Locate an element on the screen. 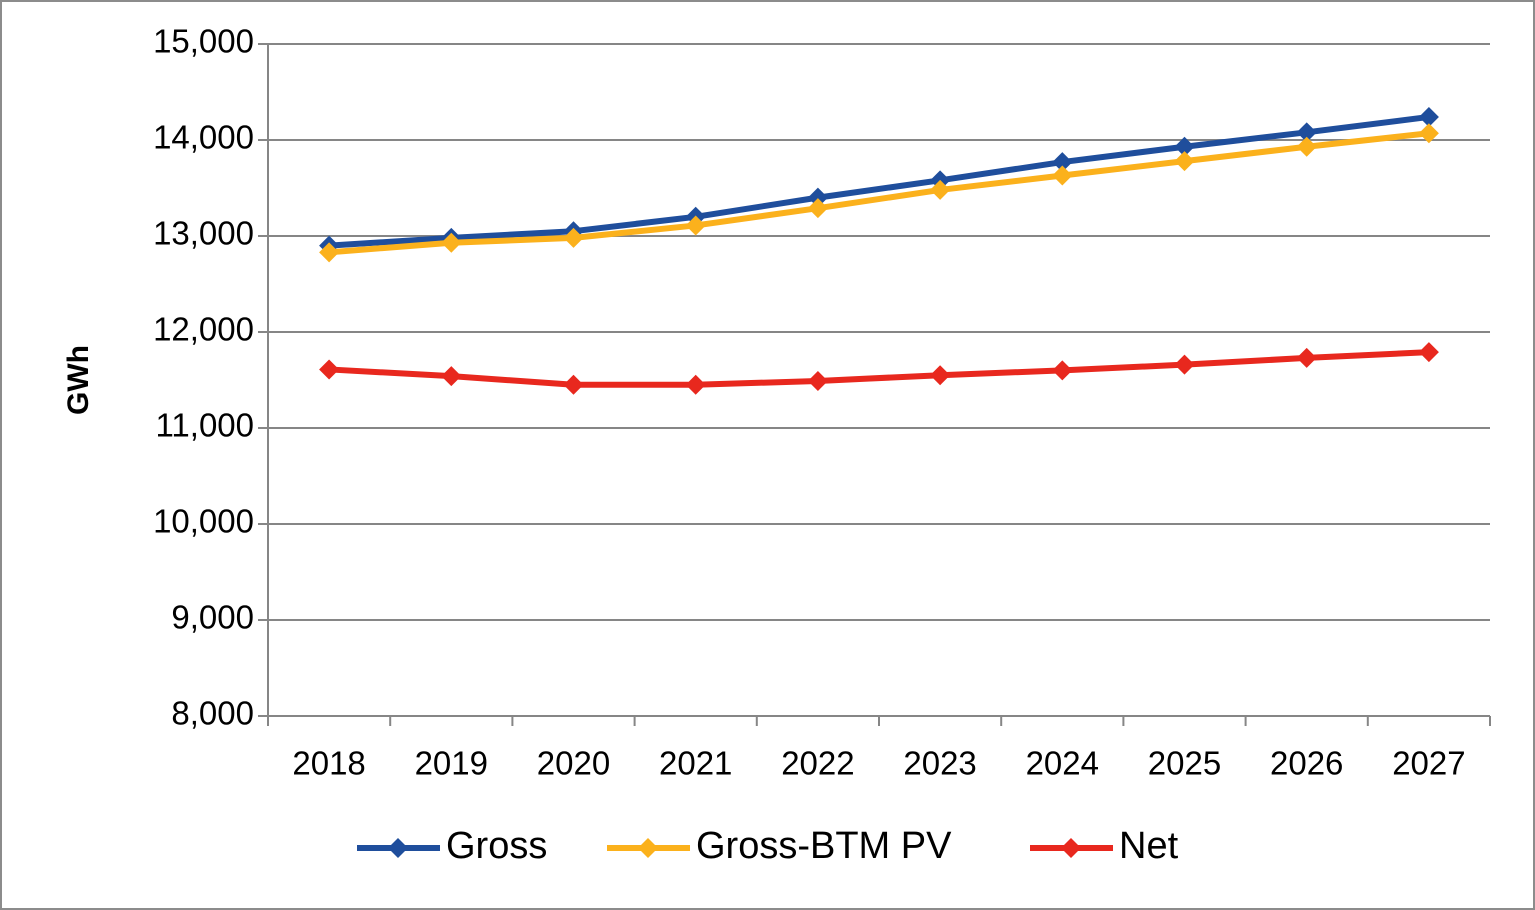 Image resolution: width=1535 pixels, height=910 pixels. y-tick-label: 10,000 is located at coordinates (203, 521).